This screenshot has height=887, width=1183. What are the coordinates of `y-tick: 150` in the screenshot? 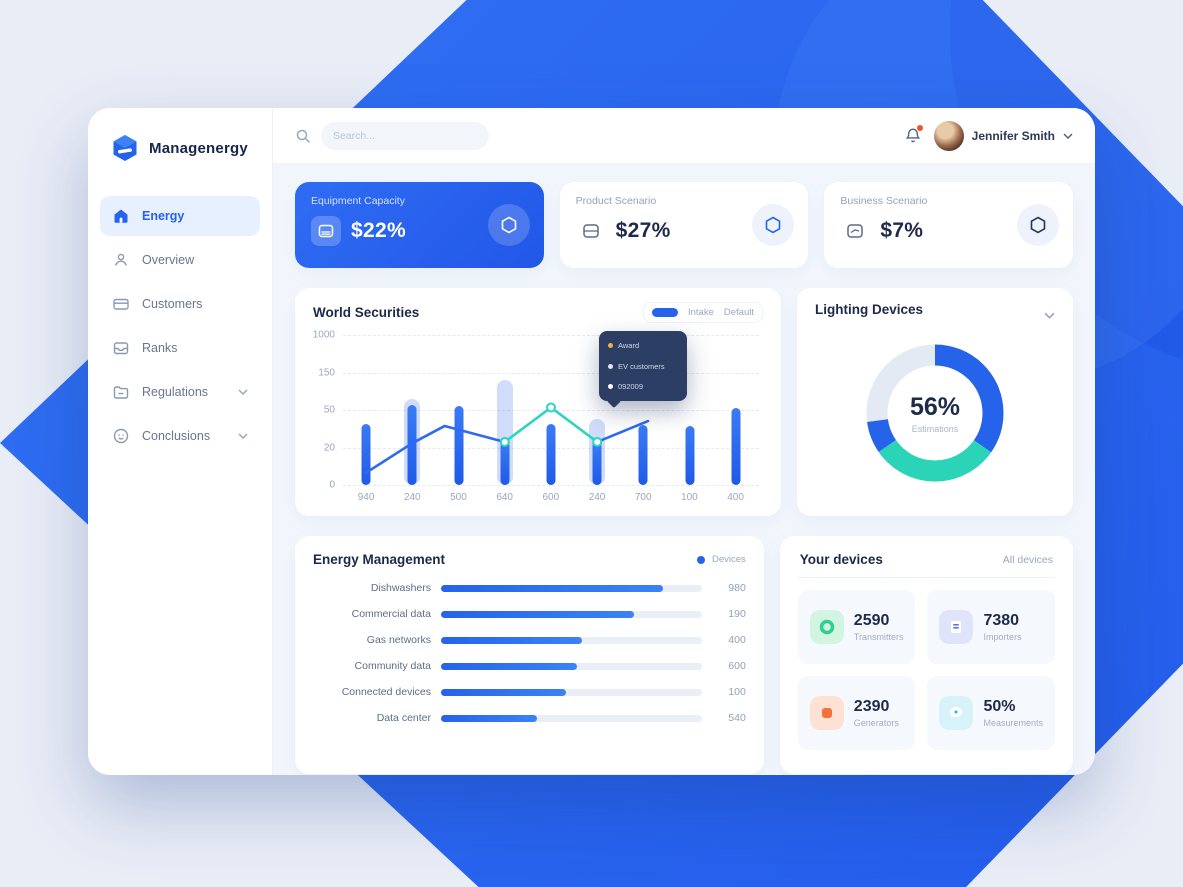 It's located at (326, 372).